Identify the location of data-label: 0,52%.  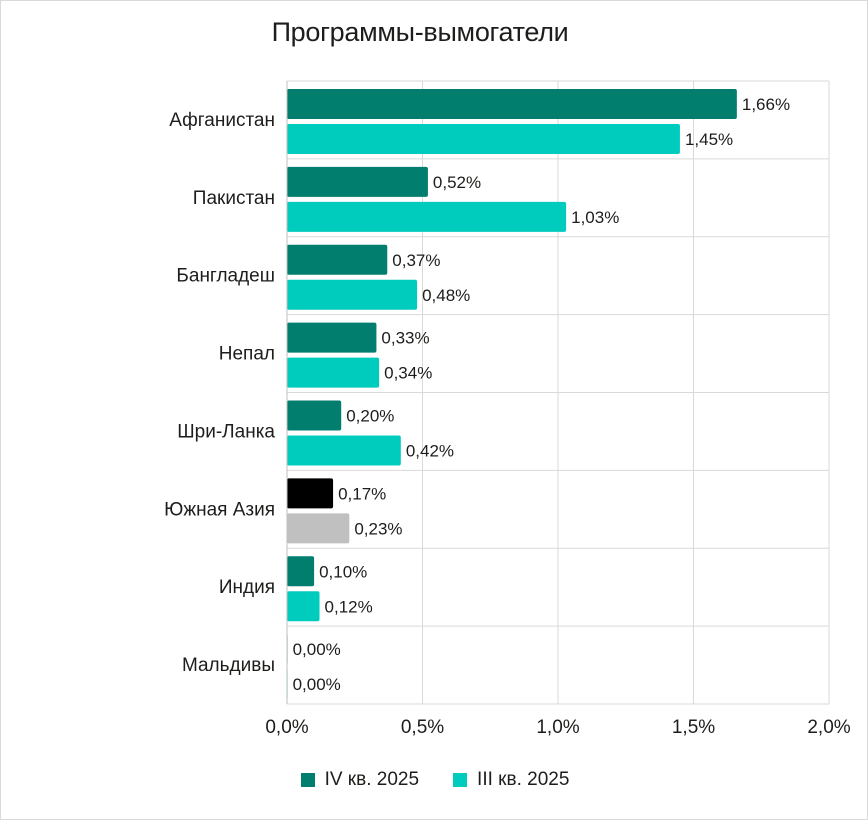
(457, 182).